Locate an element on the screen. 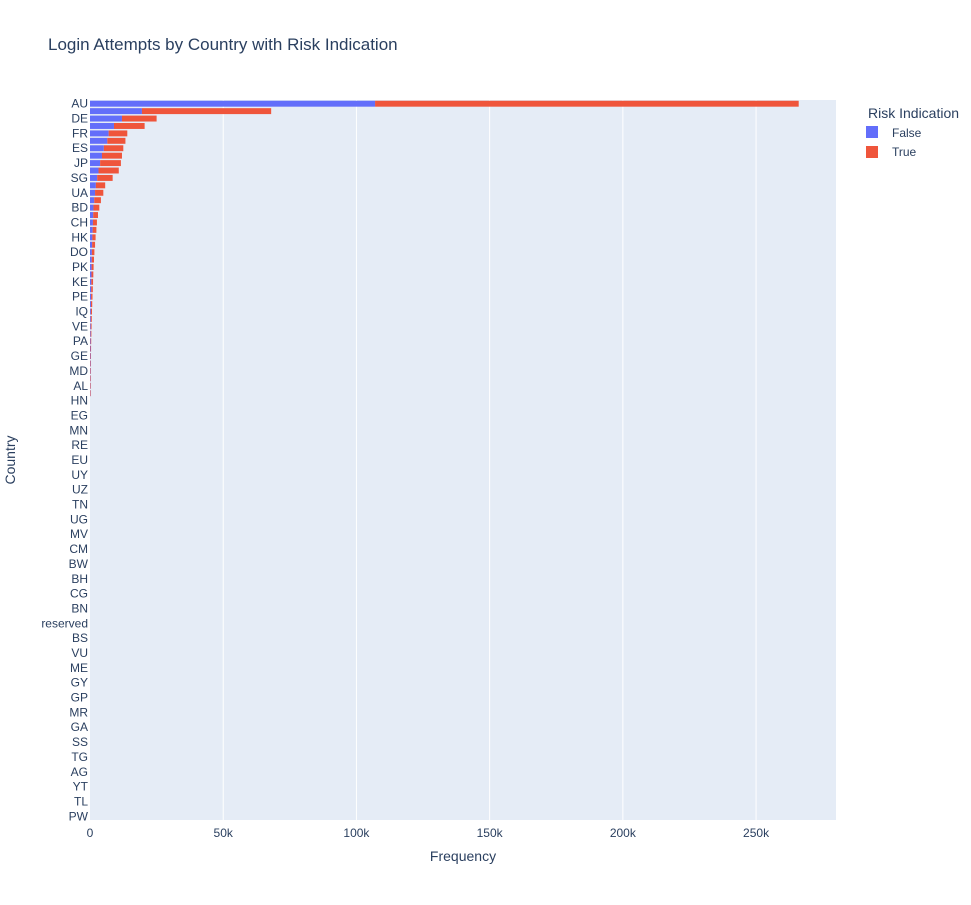 Image resolution: width=971 pixels, height=905 pixels. x-tick-label: 200k is located at coordinates (623, 833).